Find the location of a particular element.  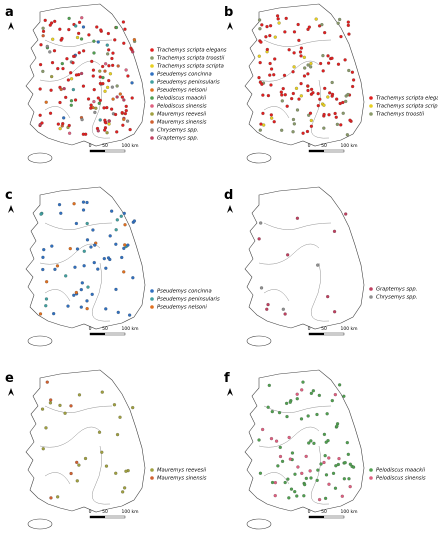

panel-letter: b is located at coordinates (228, 12).